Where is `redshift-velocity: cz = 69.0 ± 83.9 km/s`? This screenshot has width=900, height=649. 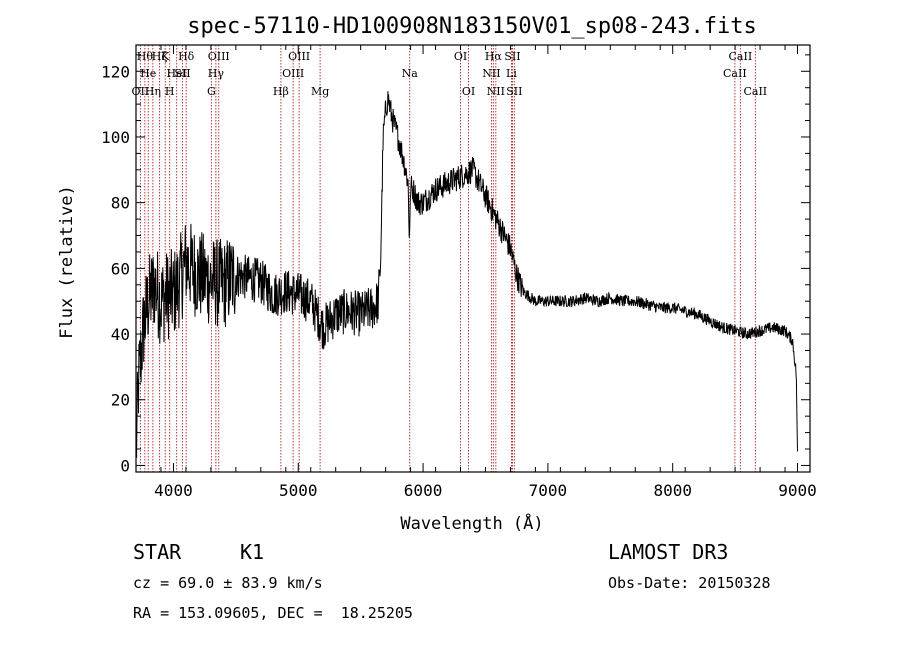 redshift-velocity: cz = 69.0 ± 83.9 km/s is located at coordinates (228, 583).